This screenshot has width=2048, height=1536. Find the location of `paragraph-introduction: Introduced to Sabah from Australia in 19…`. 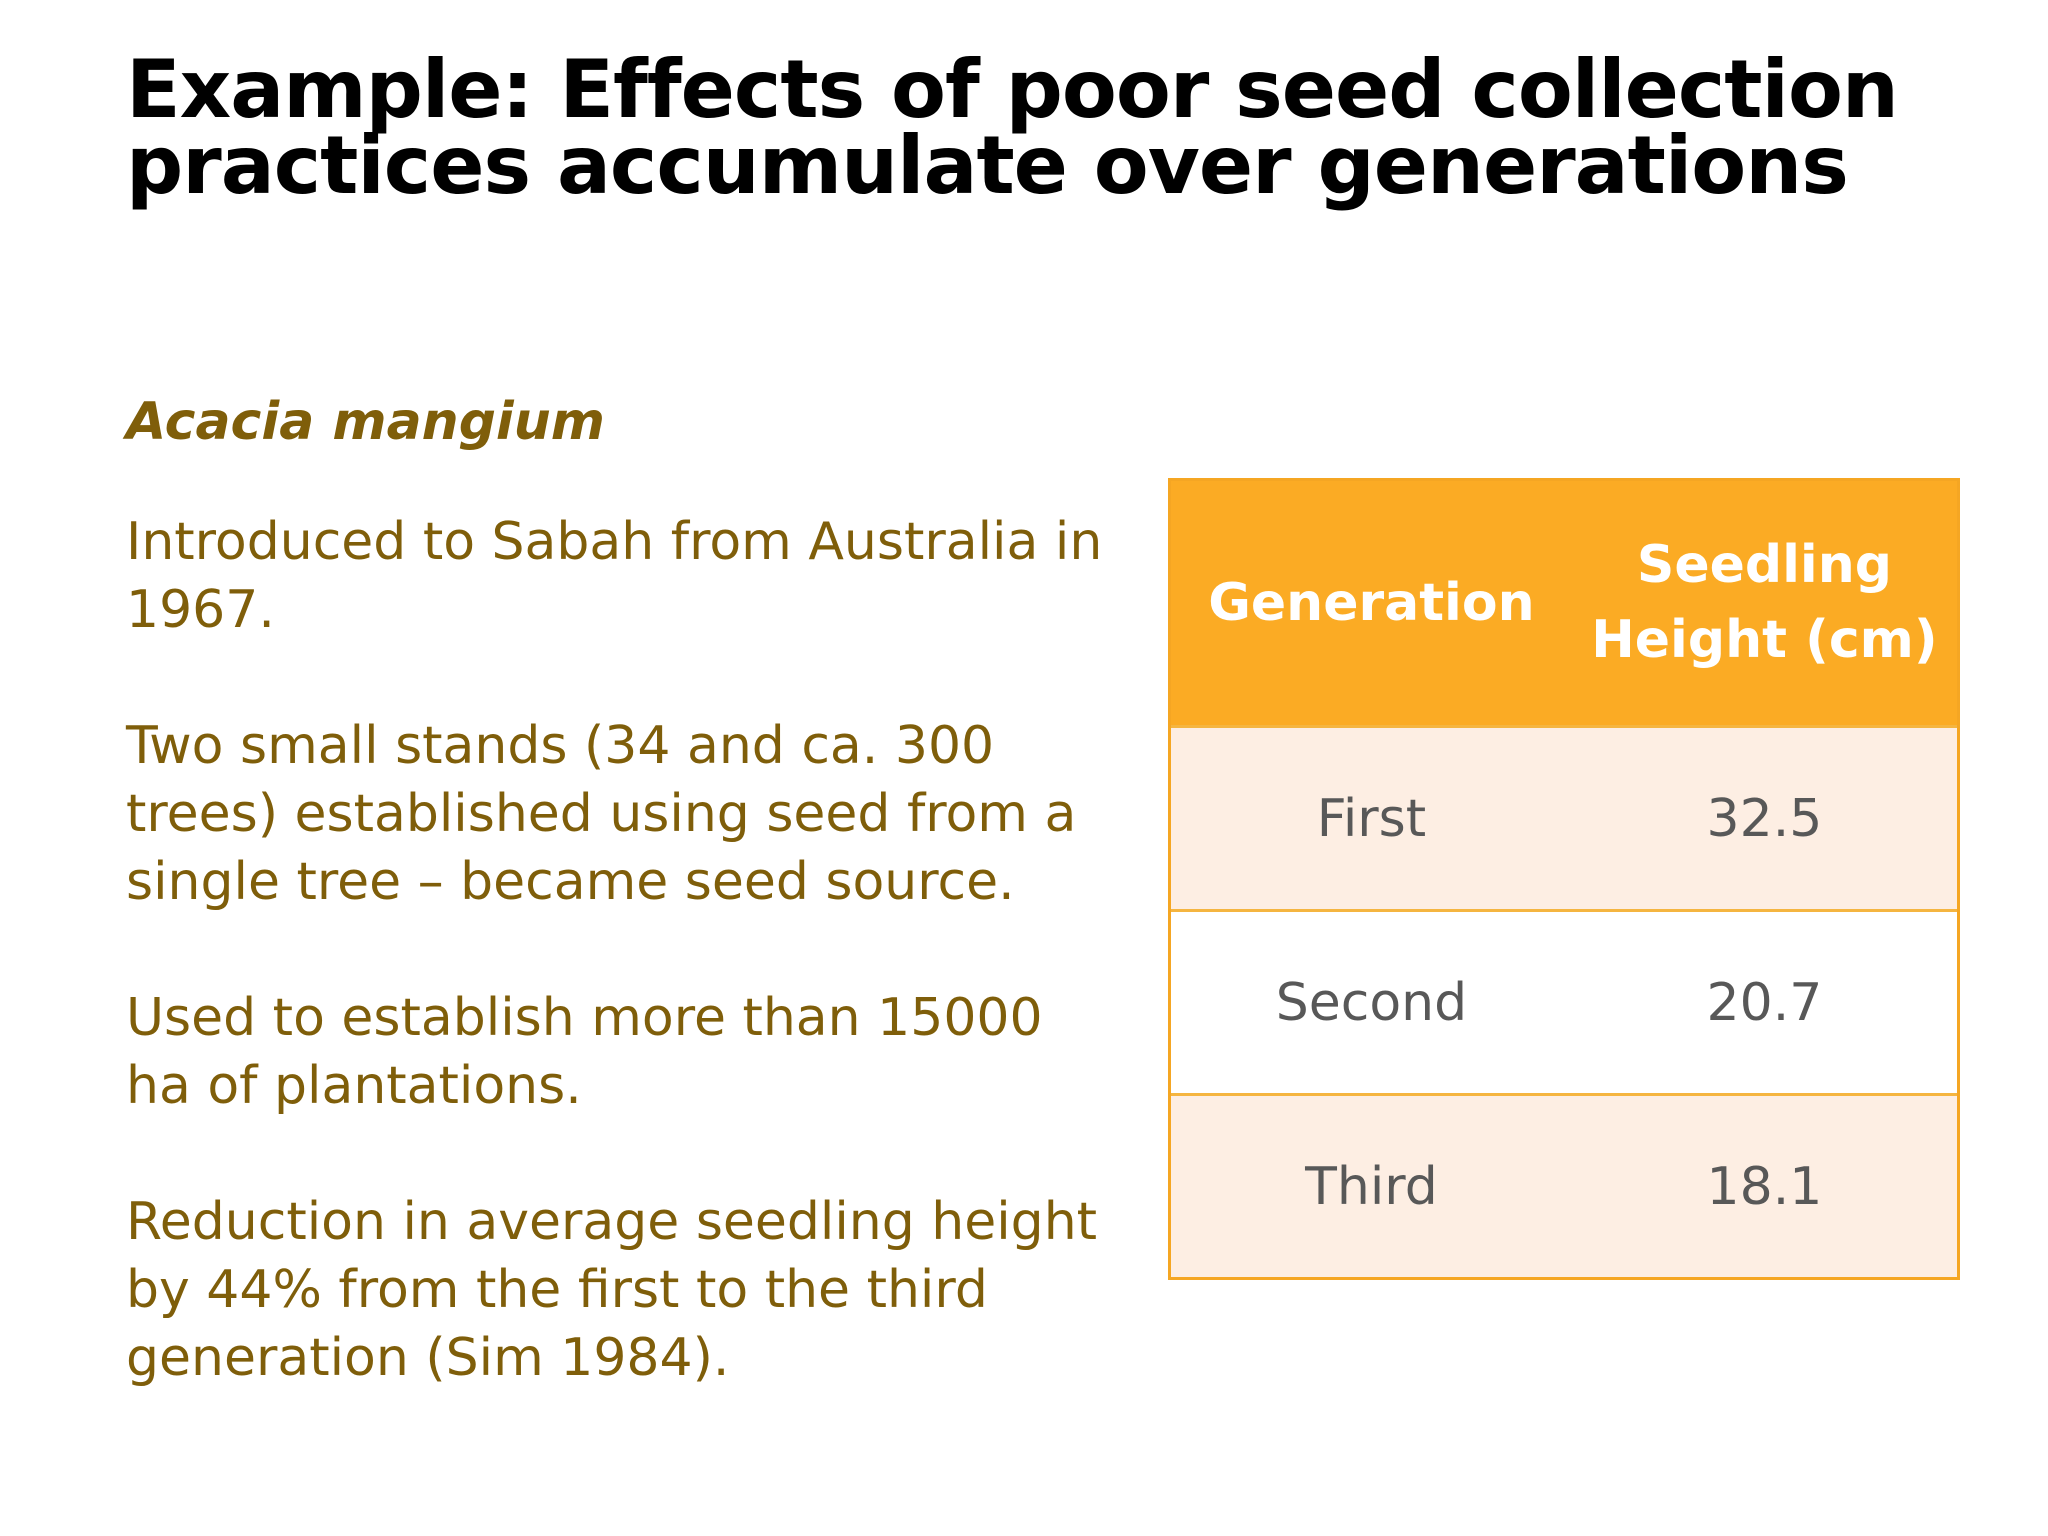

paragraph-introduction: Introduced to Sabah from Australia in 19… is located at coordinates (614, 576).